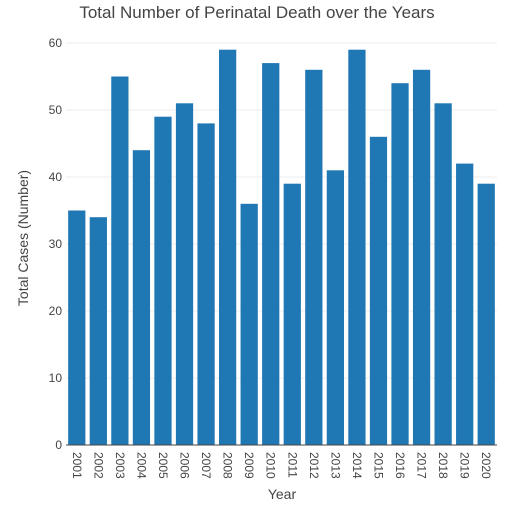 Image resolution: width=514 pixels, height=505 pixels. I want to click on y-tick-label: 50, so click(56, 110).